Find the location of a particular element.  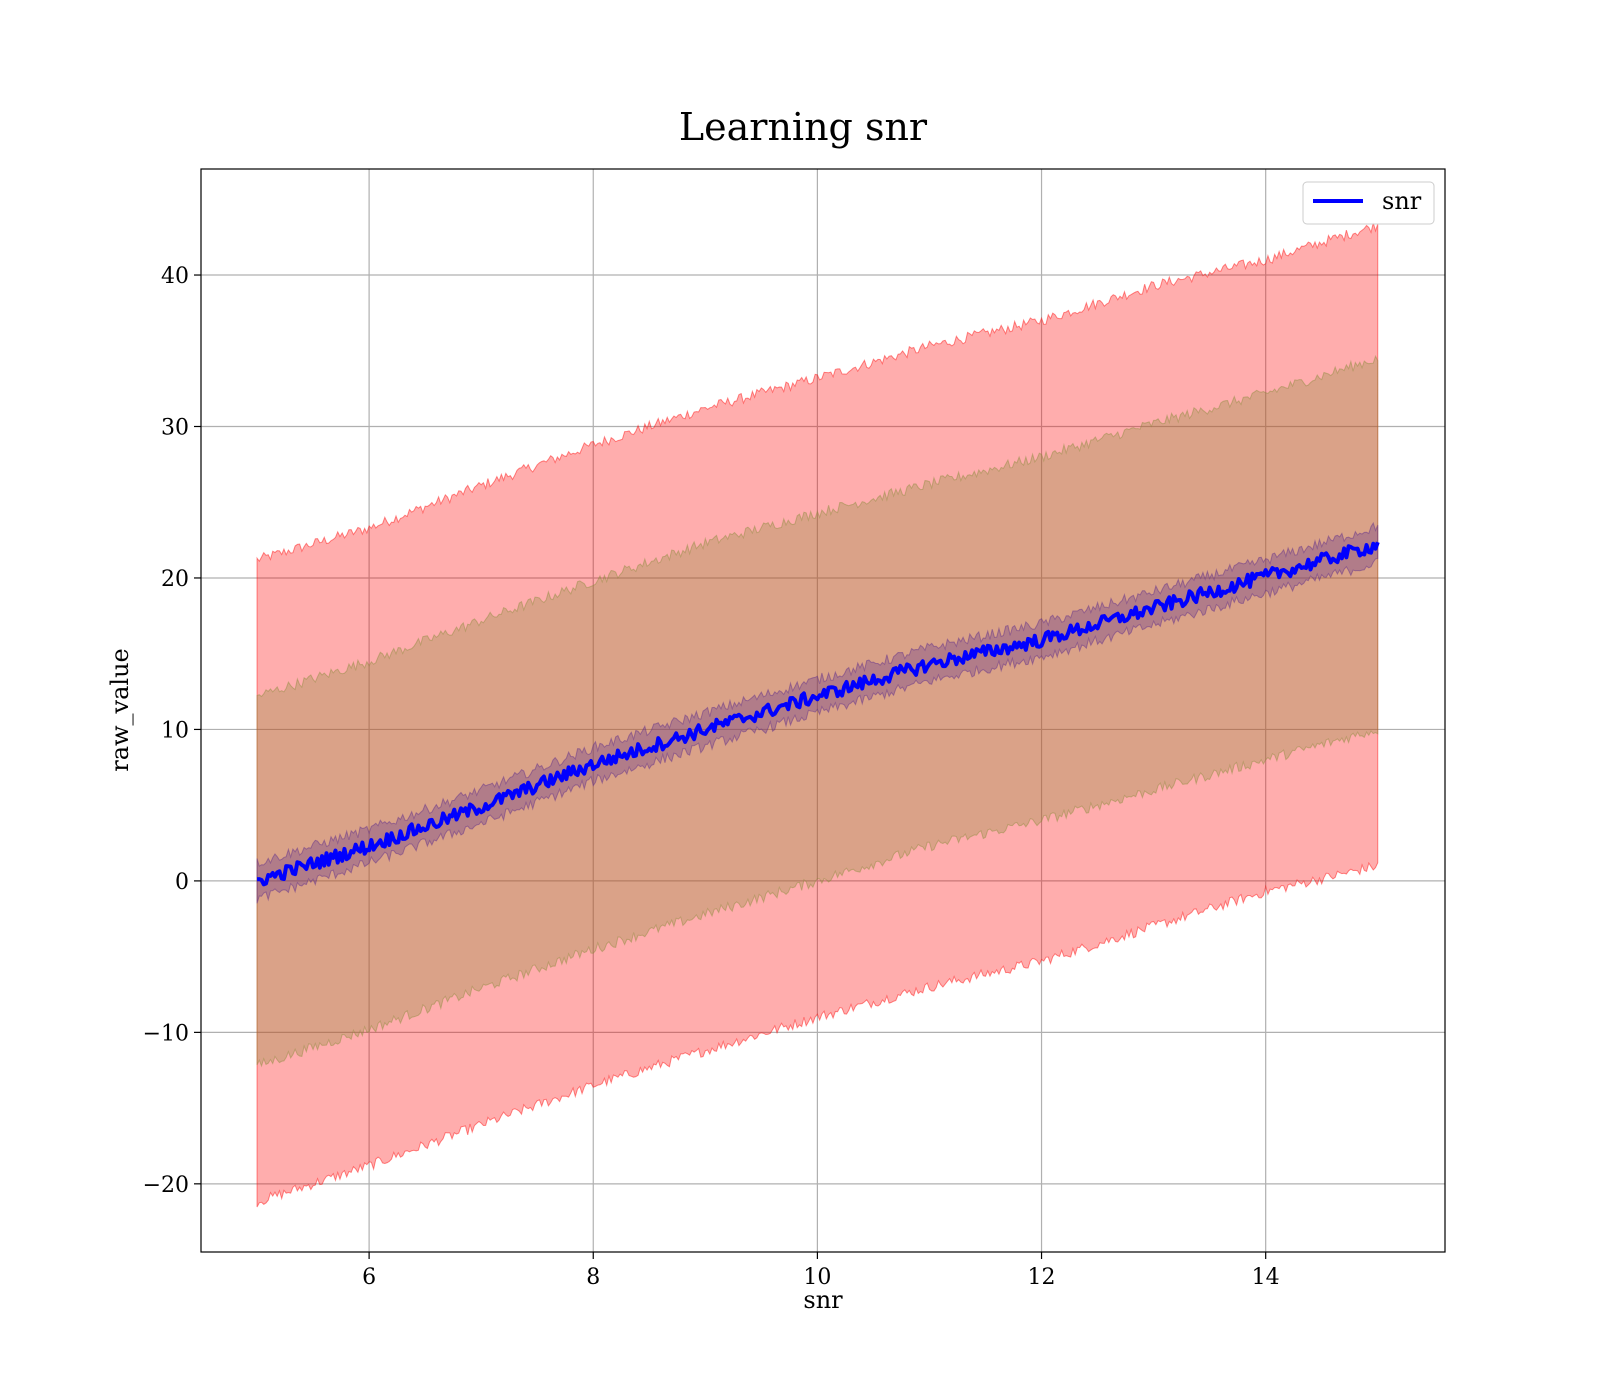

y-axis-label: raw_value is located at coordinates (120, 710).